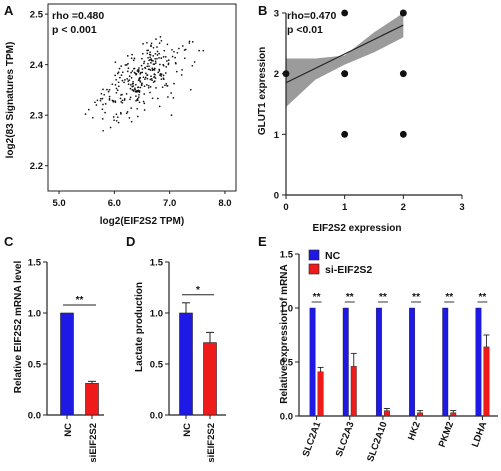 The width and height of the screenshot is (501, 471). What do you see at coordinates (9, 10) in the screenshot?
I see `panel-a-label: A` at bounding box center [9, 10].